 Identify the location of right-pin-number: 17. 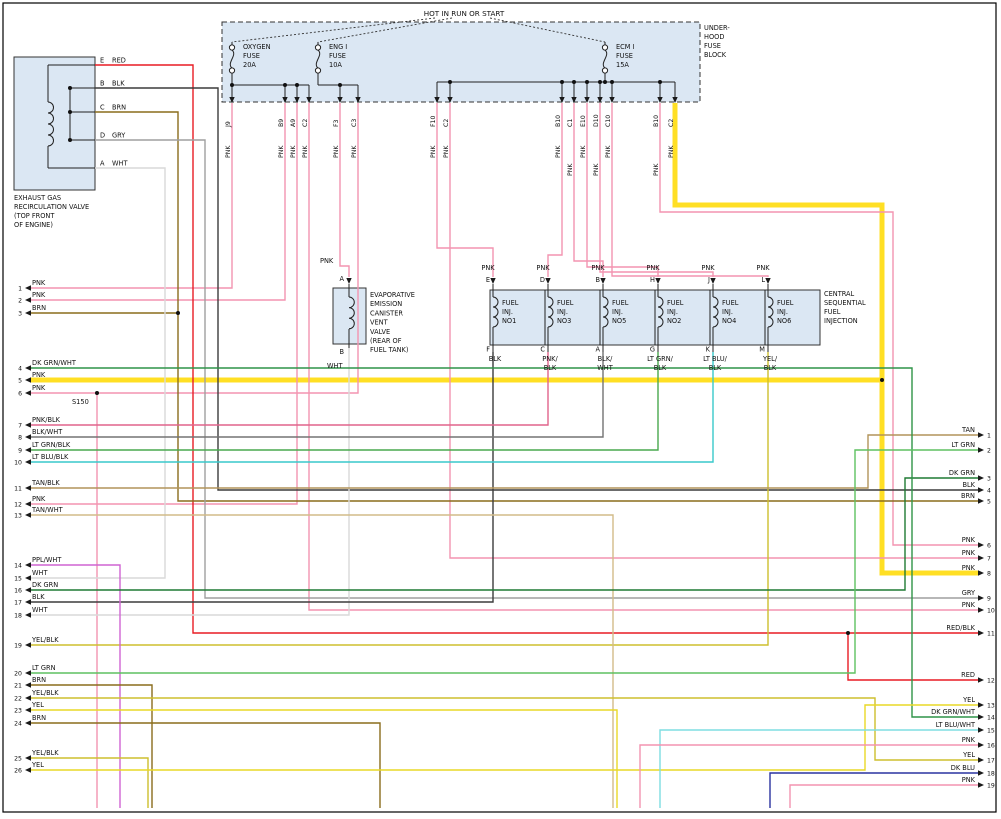
(991, 761).